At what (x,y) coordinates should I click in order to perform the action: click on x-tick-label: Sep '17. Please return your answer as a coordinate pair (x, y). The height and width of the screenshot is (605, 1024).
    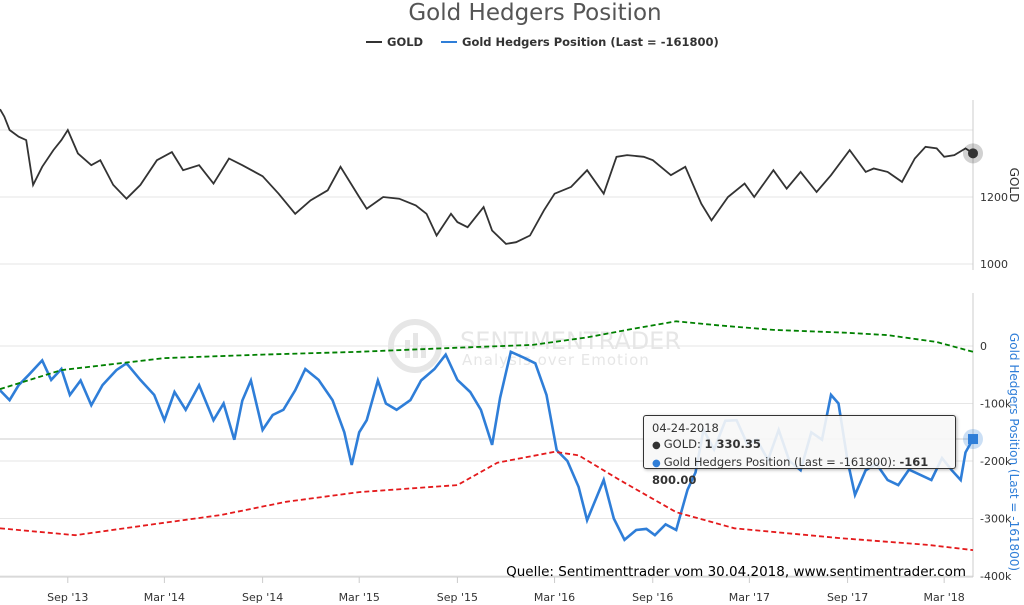
    Looking at the image, I should click on (847, 597).